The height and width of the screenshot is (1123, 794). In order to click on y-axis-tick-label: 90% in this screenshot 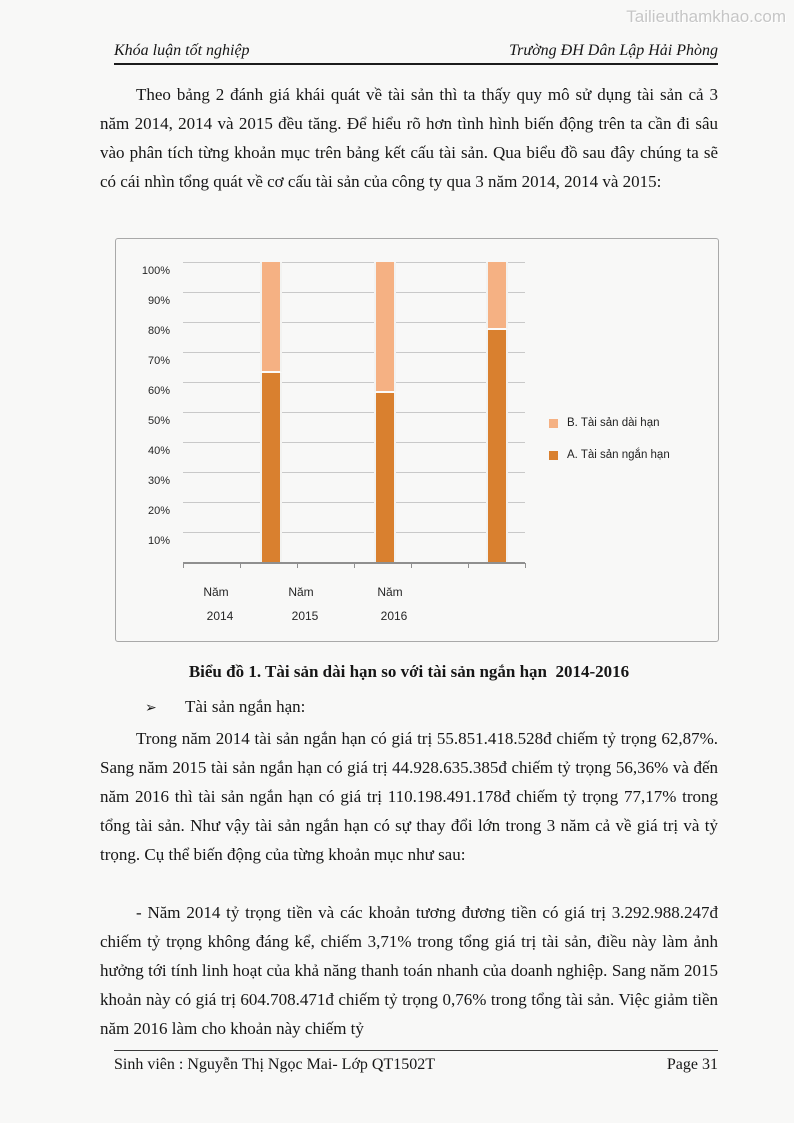, I will do `click(158, 301)`.